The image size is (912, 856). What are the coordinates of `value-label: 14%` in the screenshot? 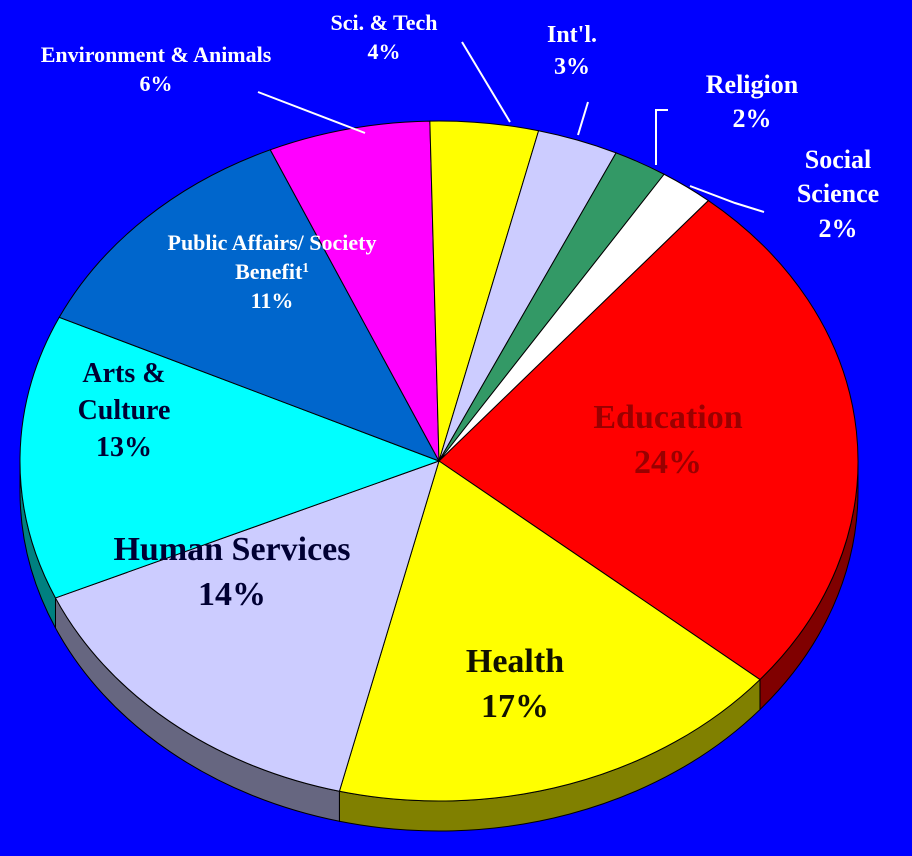 It's located at (232, 594).